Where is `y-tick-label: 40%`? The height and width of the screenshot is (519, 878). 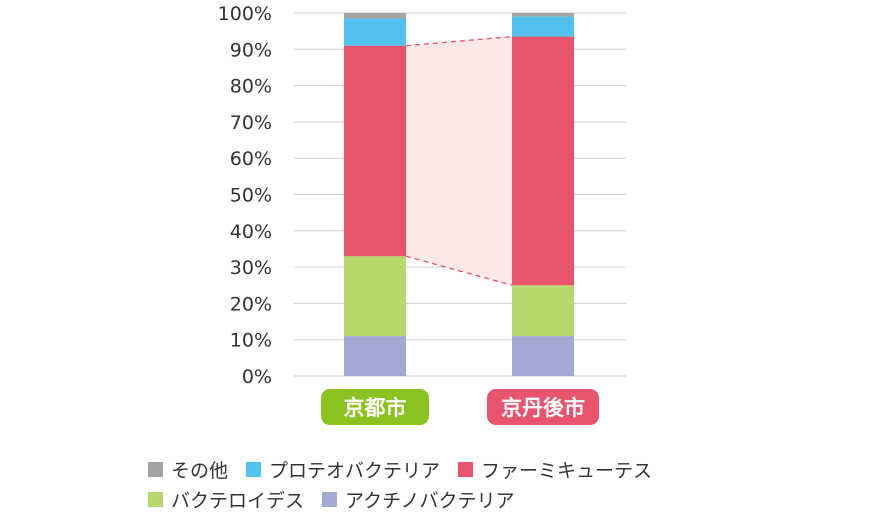
y-tick-label: 40% is located at coordinates (251, 232).